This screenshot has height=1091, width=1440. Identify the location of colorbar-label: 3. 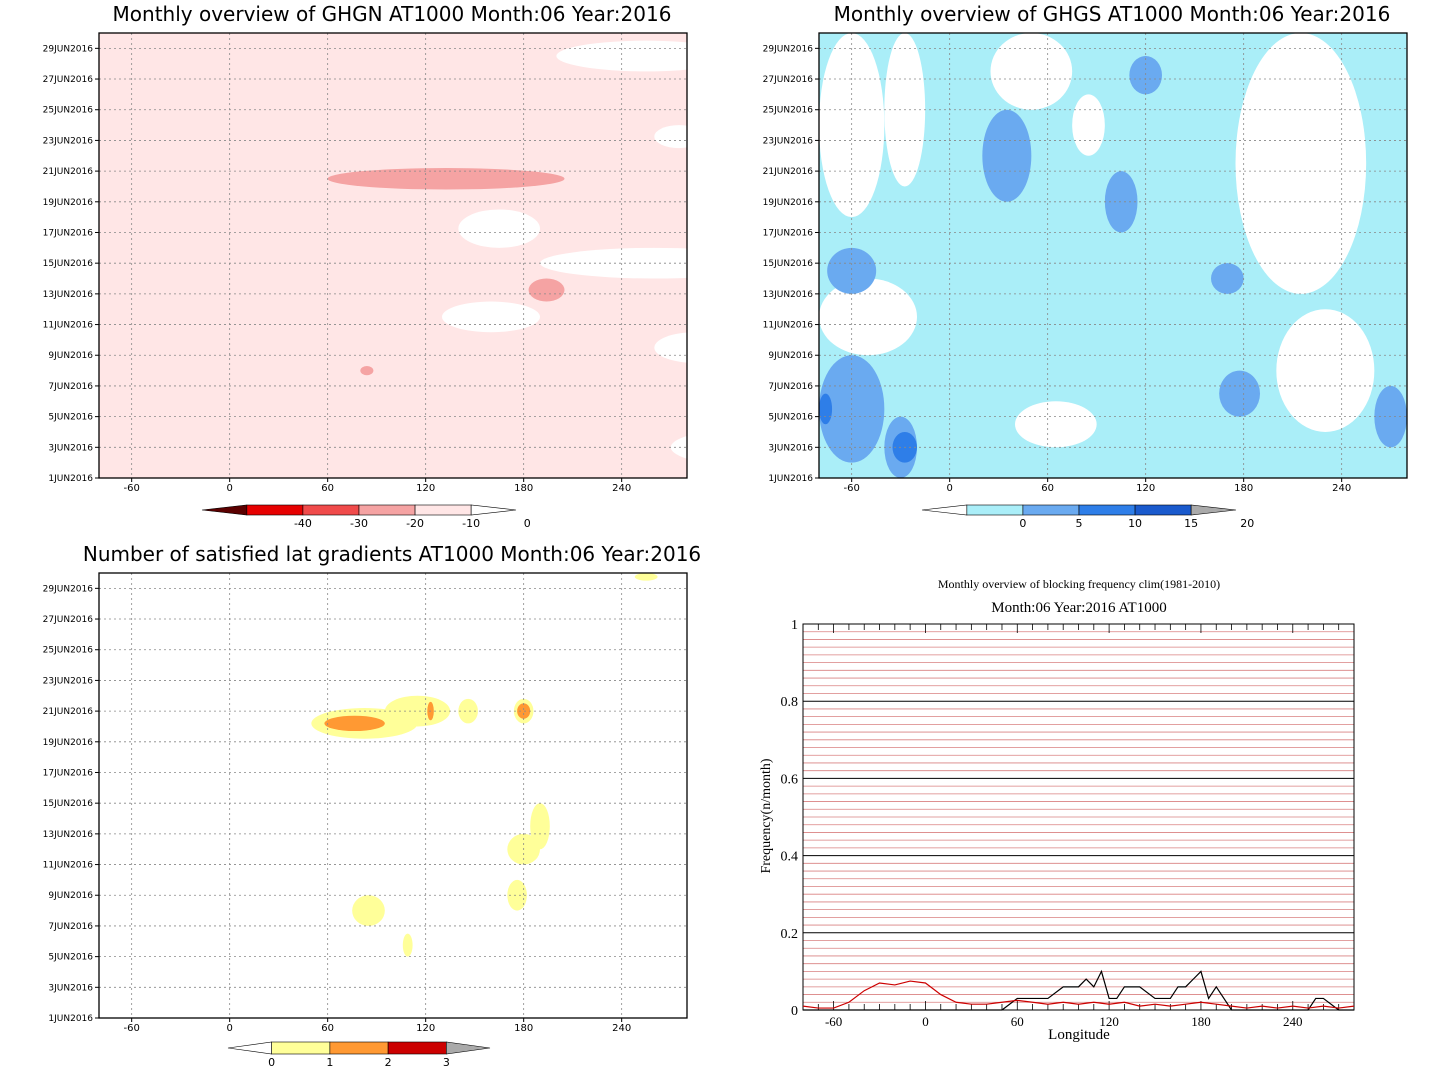
(446, 1062).